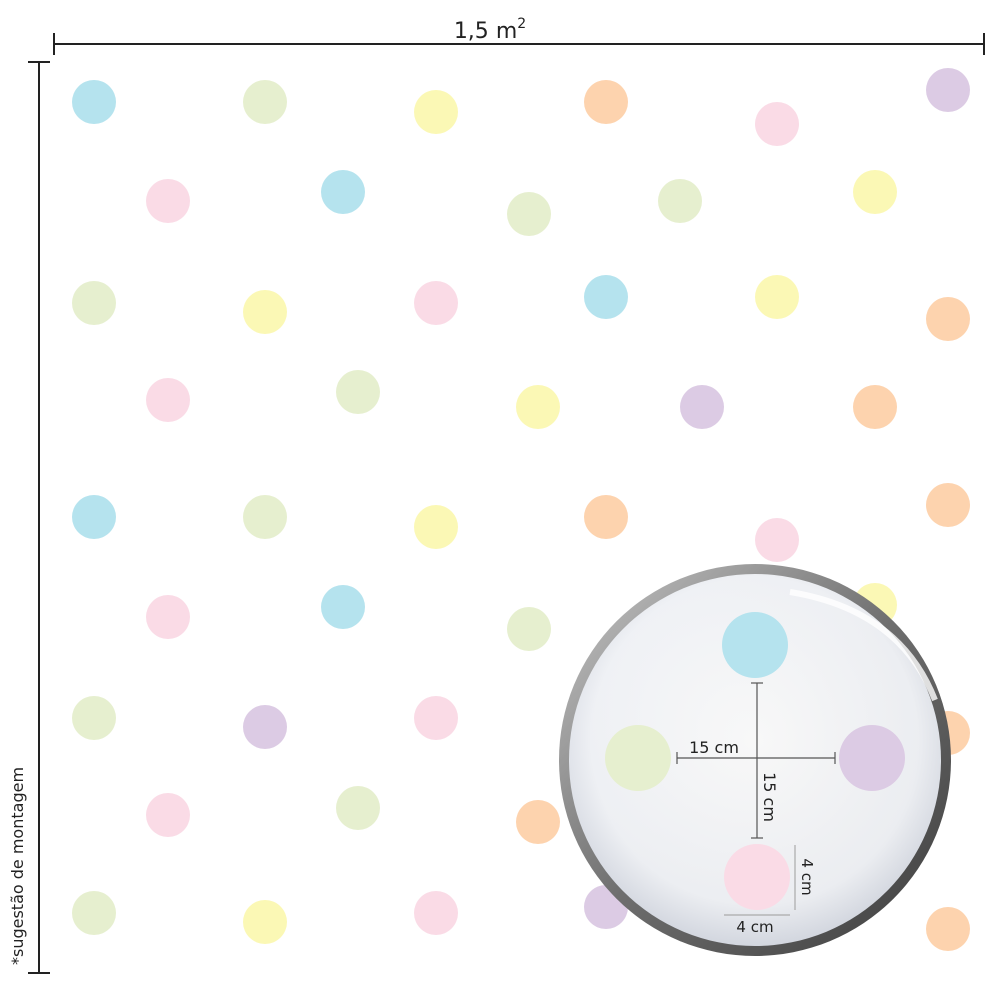 The width and height of the screenshot is (1000, 1000). What do you see at coordinates (490, 30) in the screenshot?
I see `width-label: 1,5 m2` at bounding box center [490, 30].